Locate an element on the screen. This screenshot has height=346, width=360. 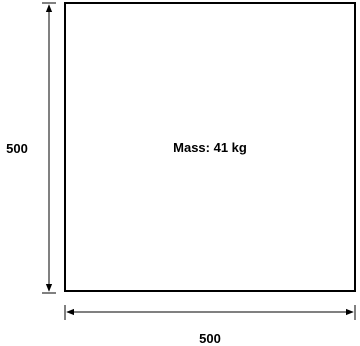
mass-label: Mass: 41 kg is located at coordinates (210, 147).